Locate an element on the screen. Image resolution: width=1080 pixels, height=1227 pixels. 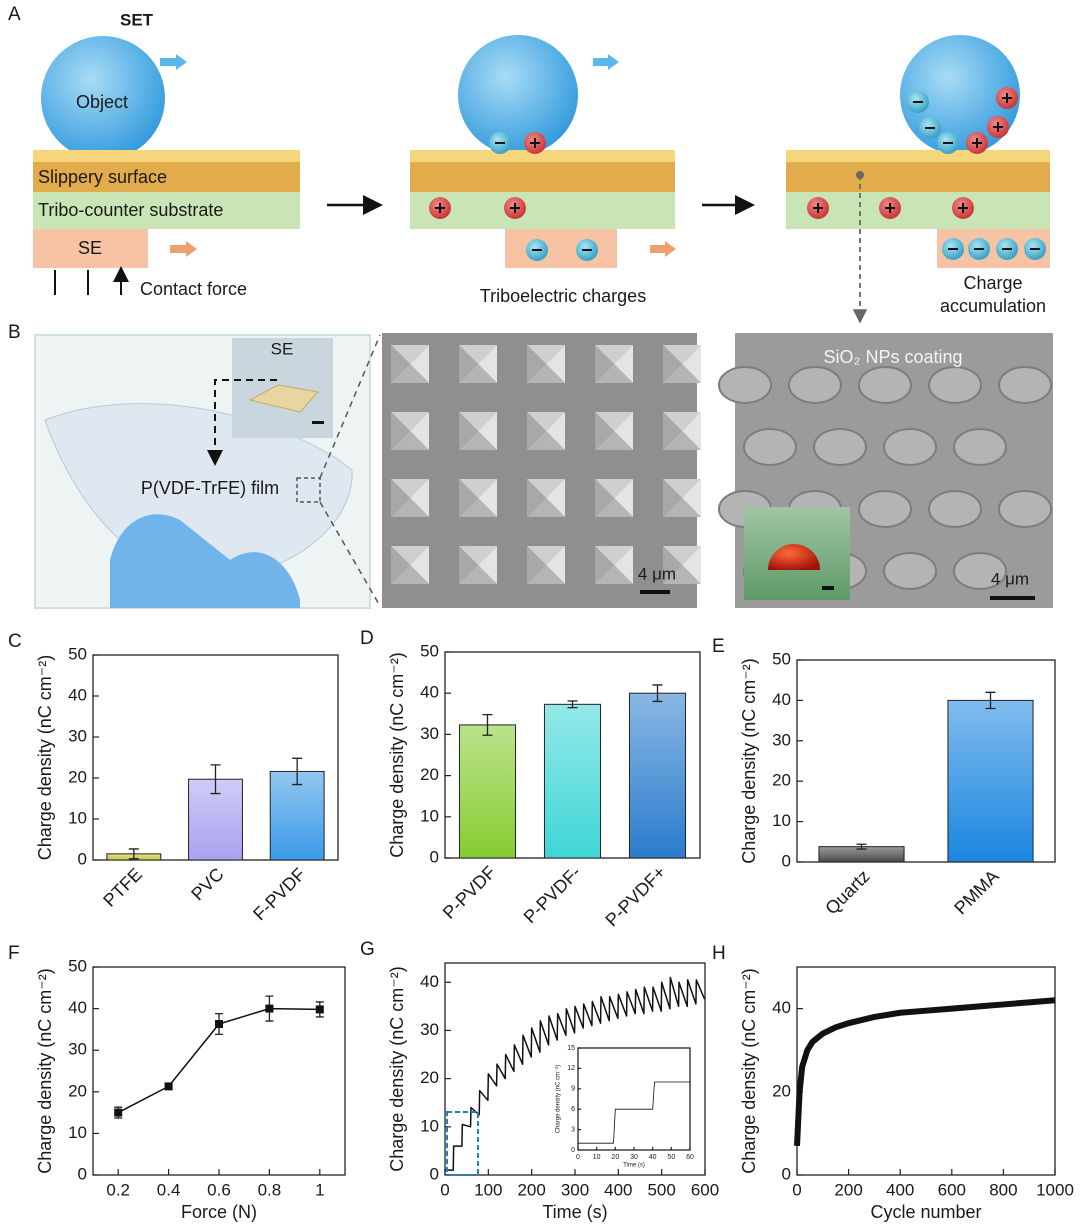
bar is located at coordinates (297, 815).